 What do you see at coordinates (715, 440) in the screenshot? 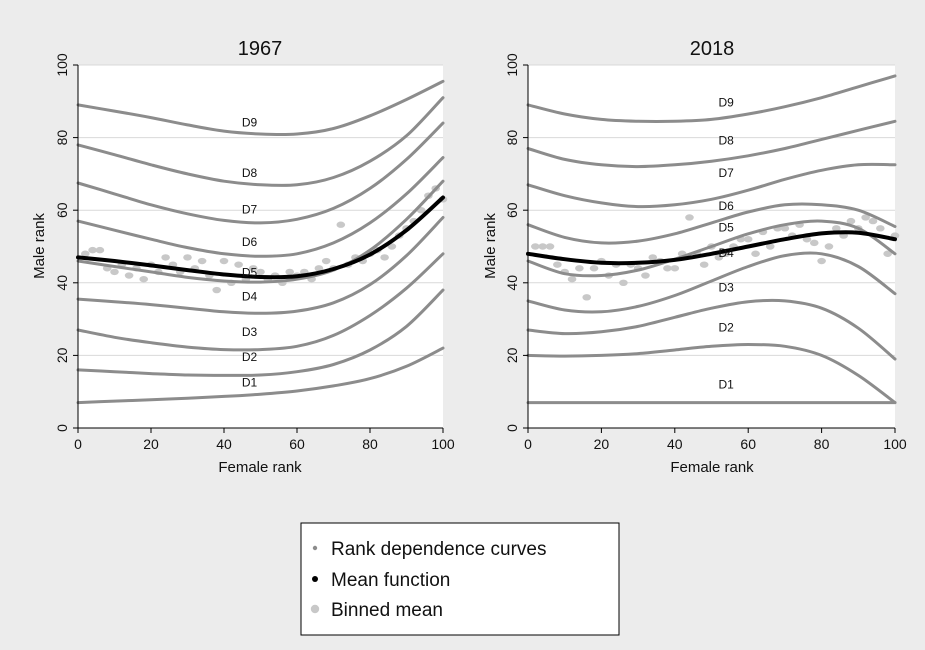
I see `x-ticks-2018: 0 20 40 60 80 100` at bounding box center [715, 440].